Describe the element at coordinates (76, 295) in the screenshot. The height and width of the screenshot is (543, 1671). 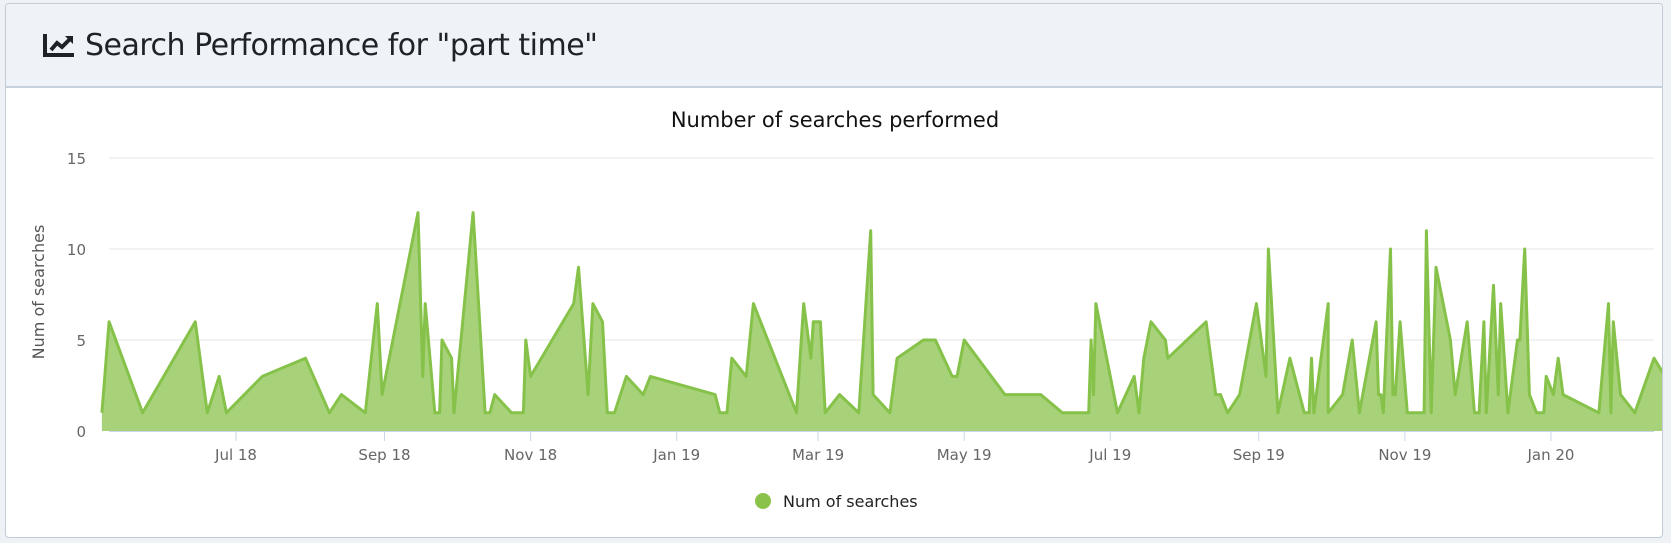
I see `y-axis-ticks: 0 5 10 15` at that location.